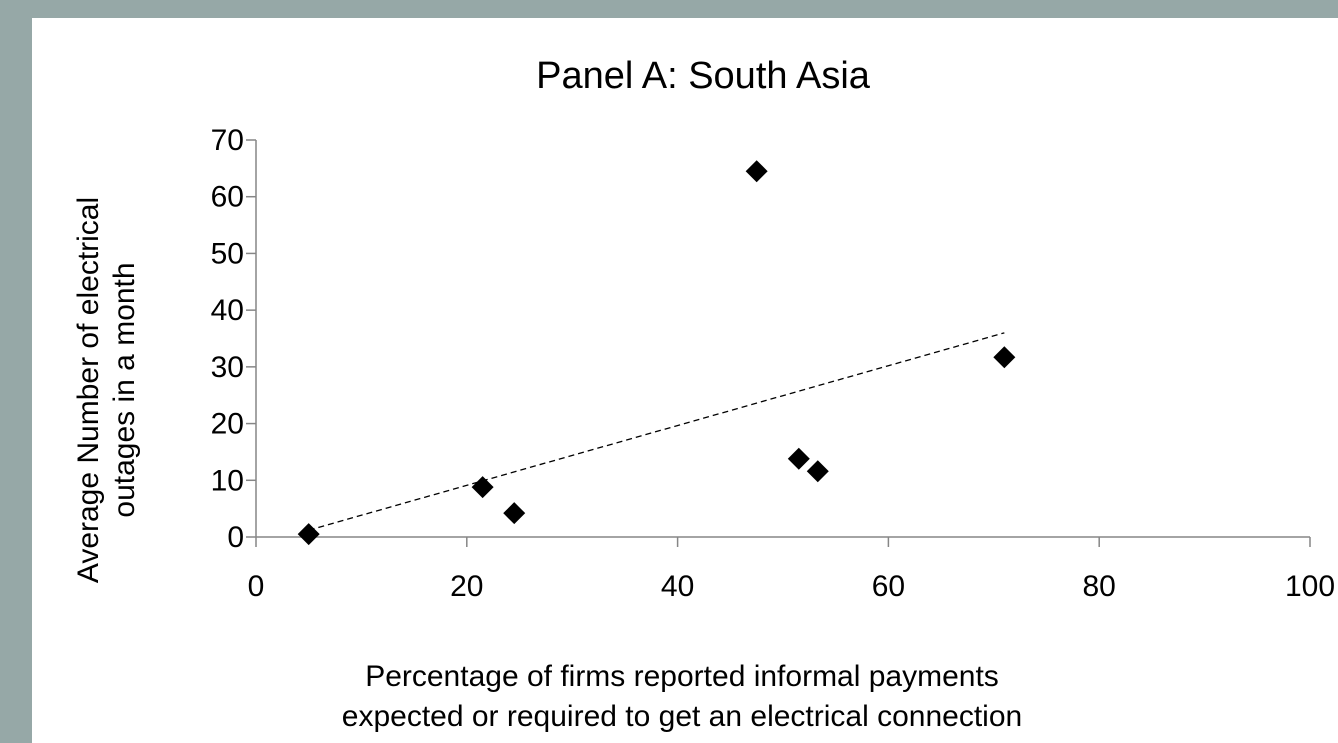 The width and height of the screenshot is (1338, 743). I want to click on x-tick-label: 40, so click(677, 586).